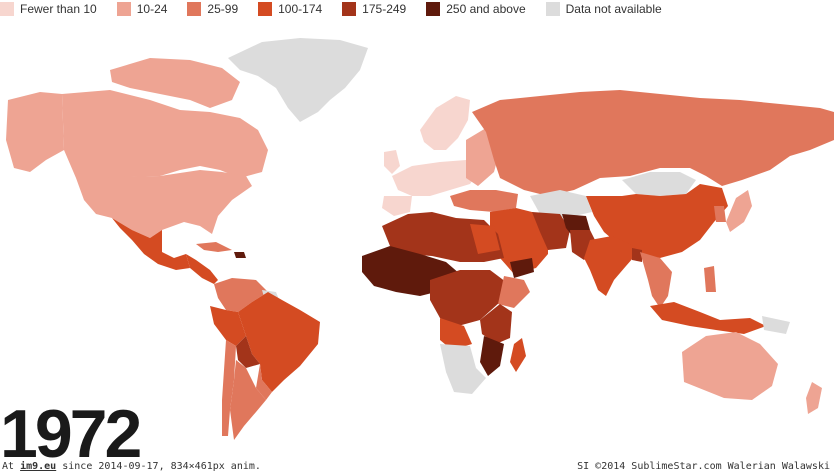 This screenshot has height=473, width=834. Describe the element at coordinates (392, 162) in the screenshot. I see `region-uk` at that location.